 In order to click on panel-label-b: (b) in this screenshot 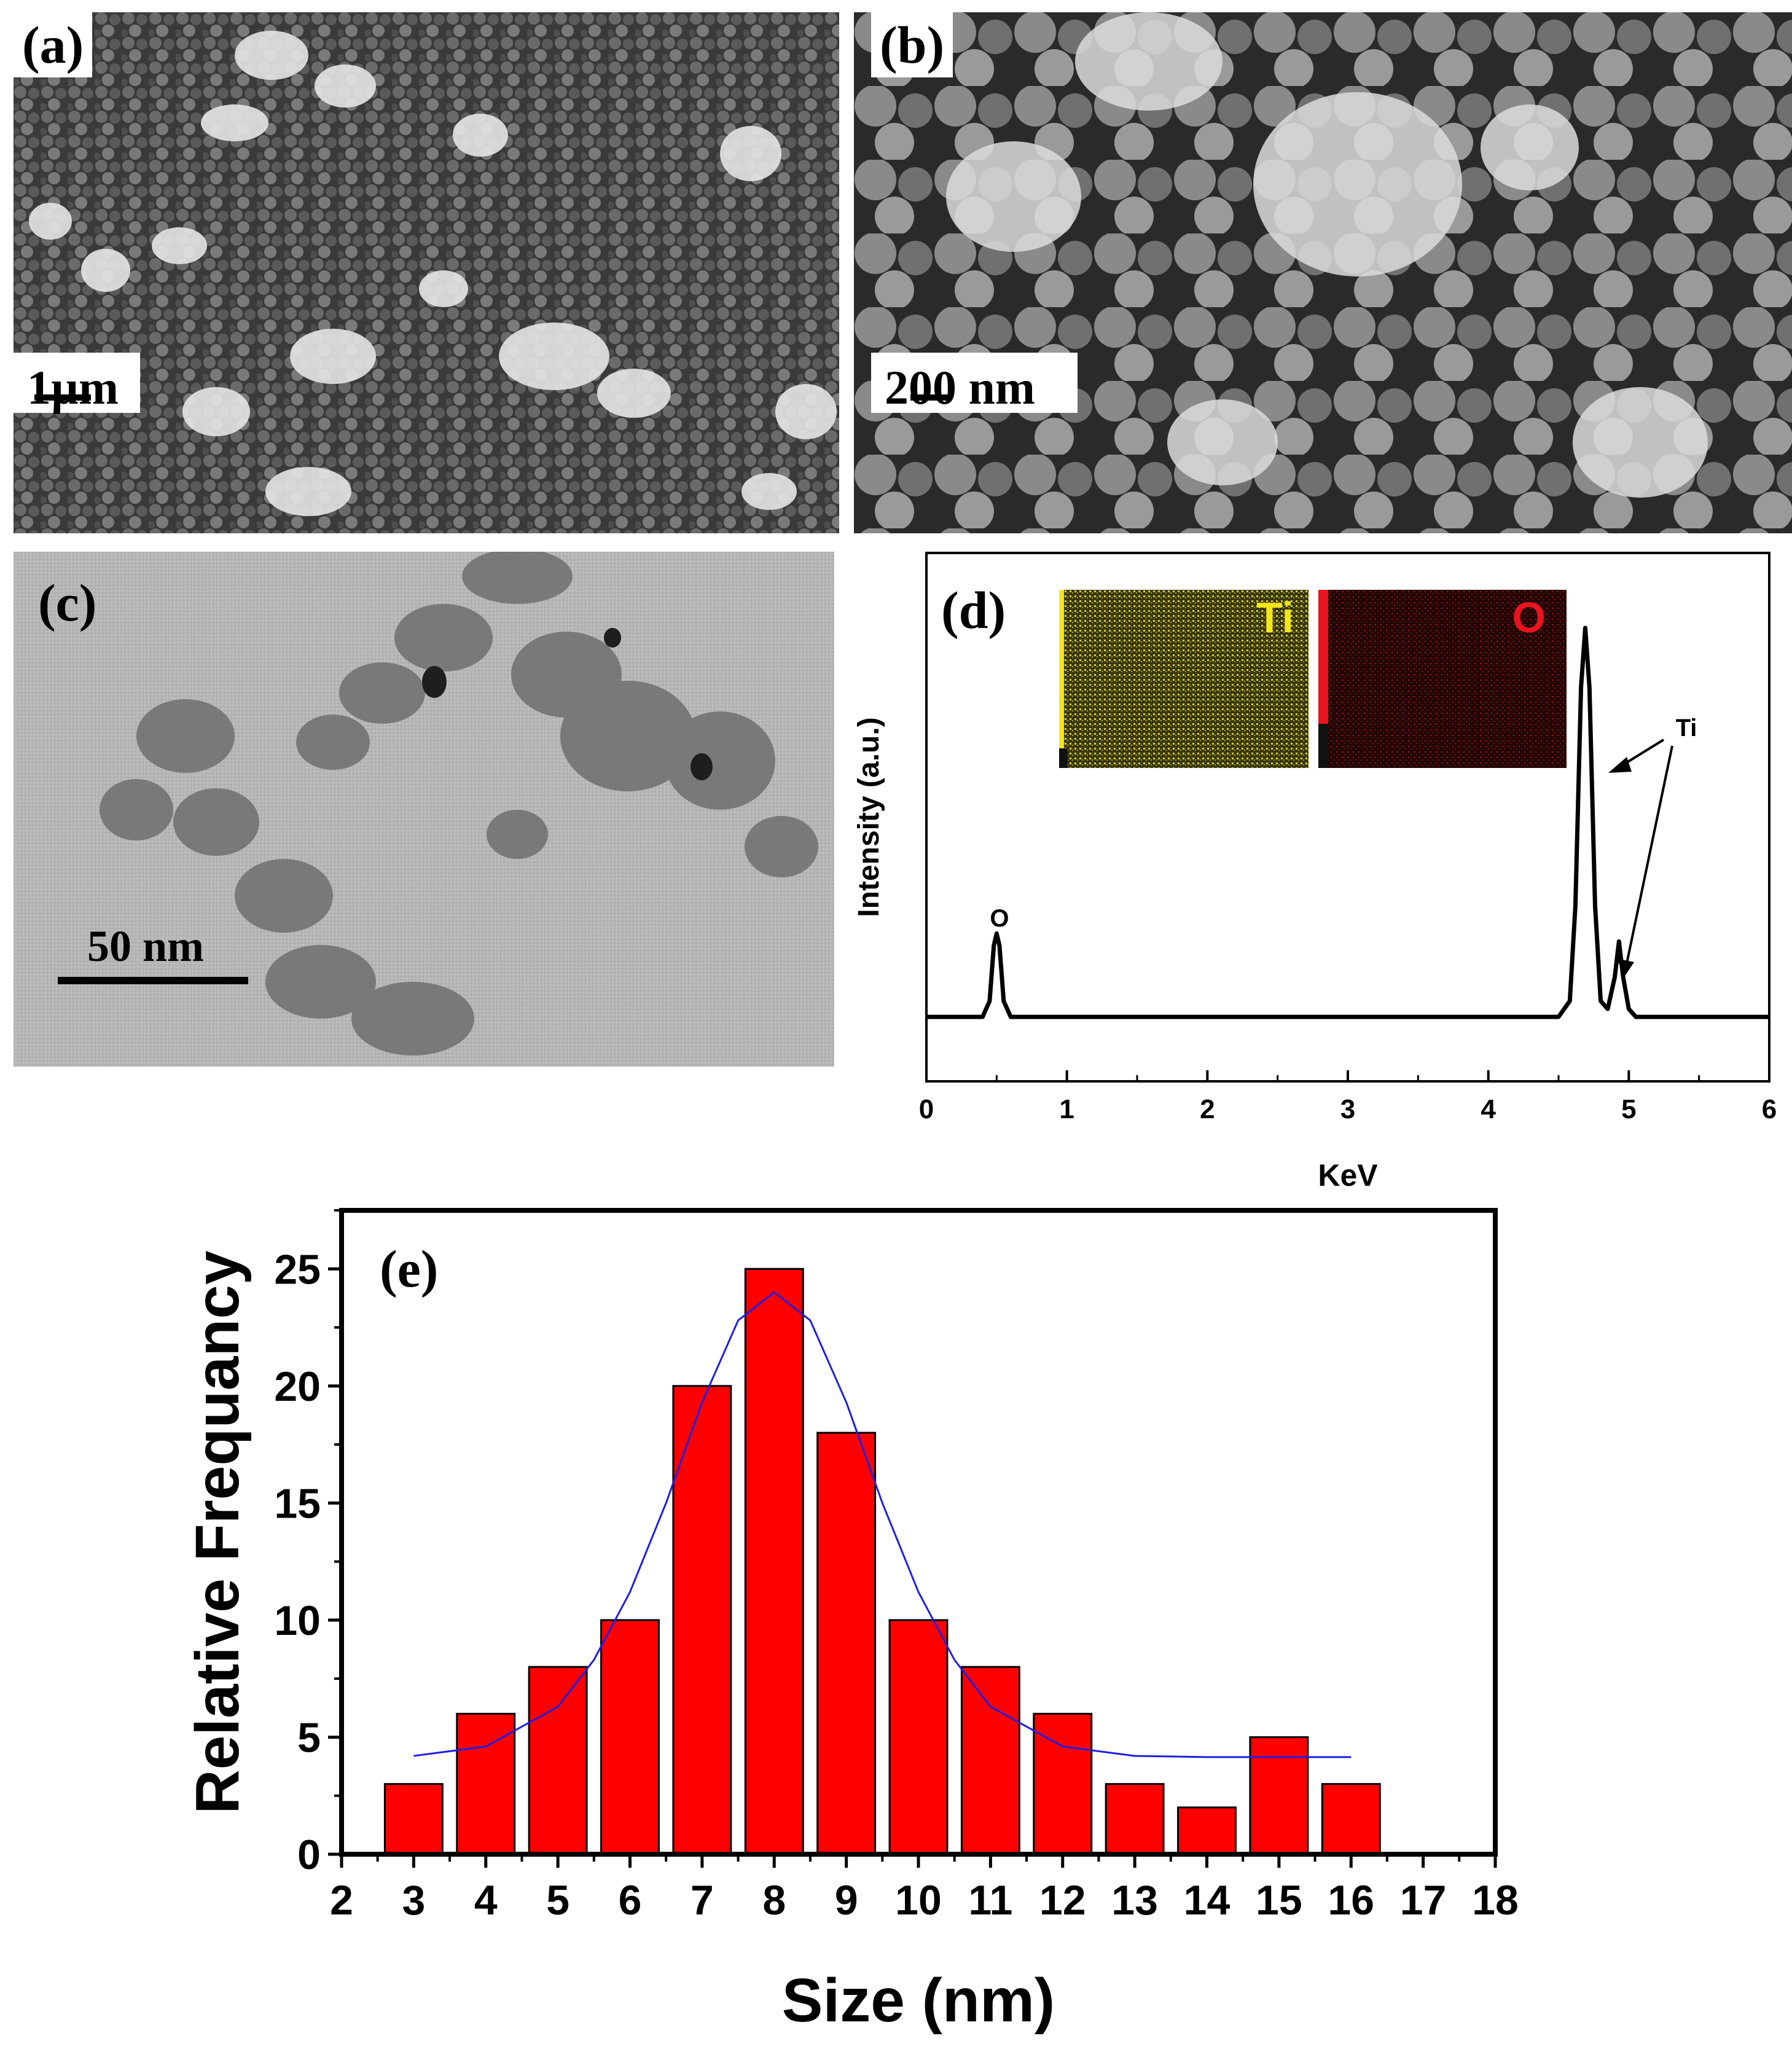, I will do `click(912, 45)`.